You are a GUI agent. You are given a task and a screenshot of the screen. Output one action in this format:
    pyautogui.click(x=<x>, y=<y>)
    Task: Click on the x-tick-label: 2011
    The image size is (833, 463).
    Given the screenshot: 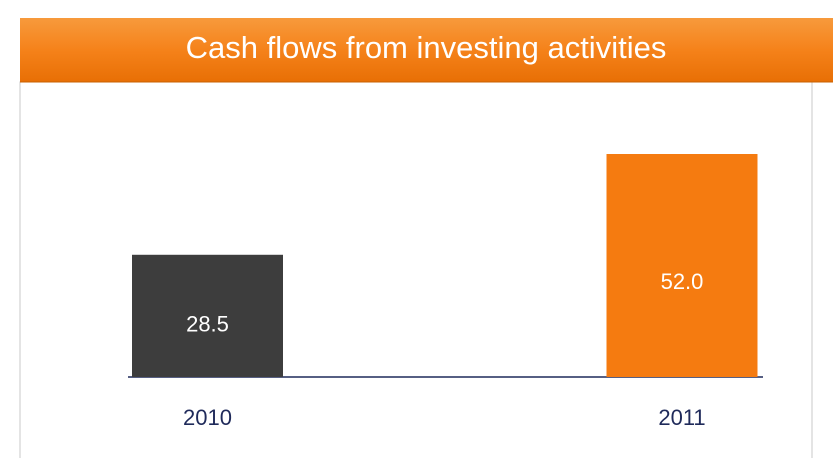 What is the action you would take?
    pyautogui.click(x=681, y=417)
    